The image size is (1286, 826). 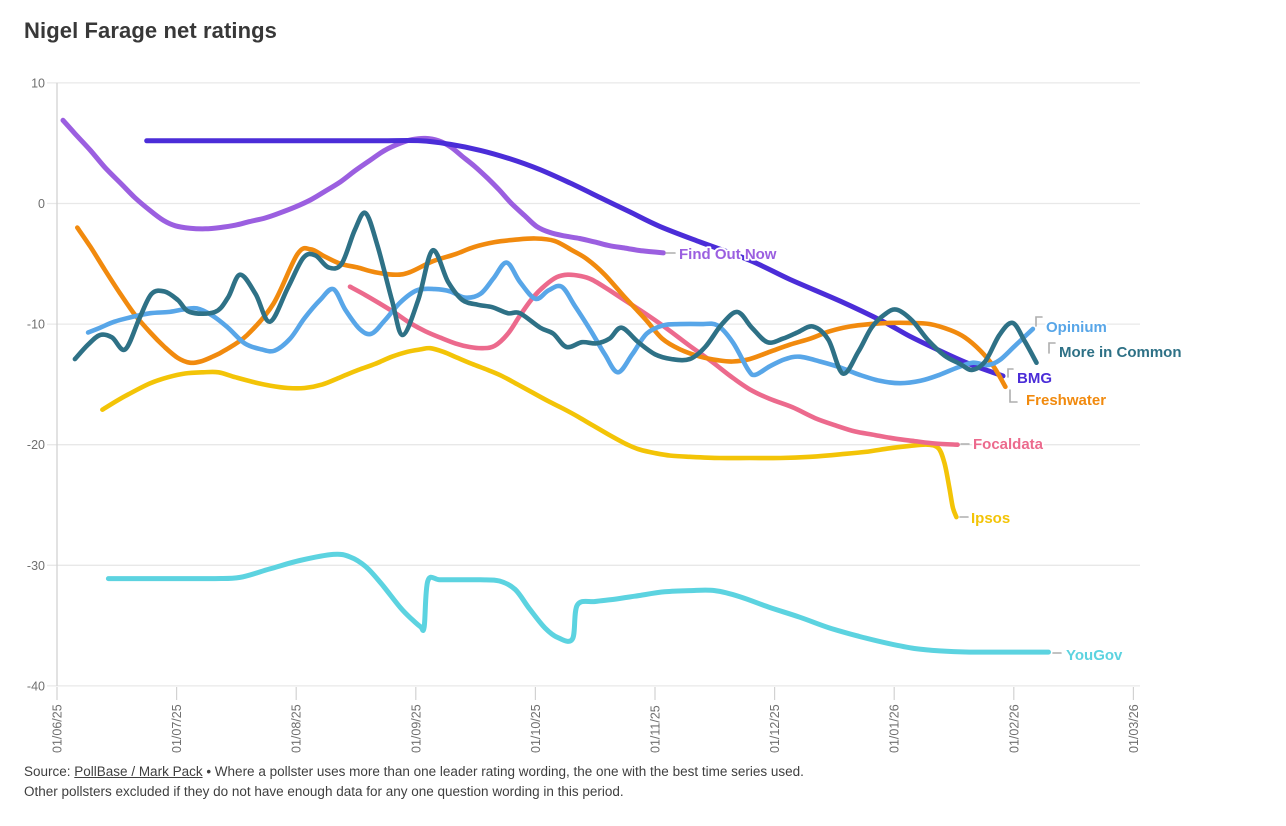 What do you see at coordinates (416, 728) in the screenshot?
I see `x-tick-label: 01/09/25` at bounding box center [416, 728].